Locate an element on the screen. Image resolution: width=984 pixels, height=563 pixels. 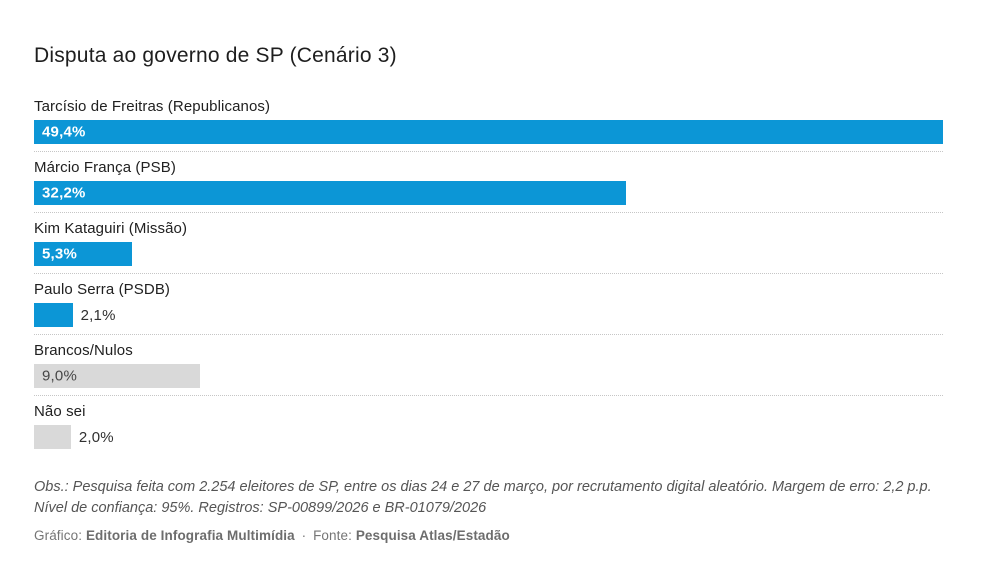
bar-value: 32,2% is located at coordinates (64, 193).